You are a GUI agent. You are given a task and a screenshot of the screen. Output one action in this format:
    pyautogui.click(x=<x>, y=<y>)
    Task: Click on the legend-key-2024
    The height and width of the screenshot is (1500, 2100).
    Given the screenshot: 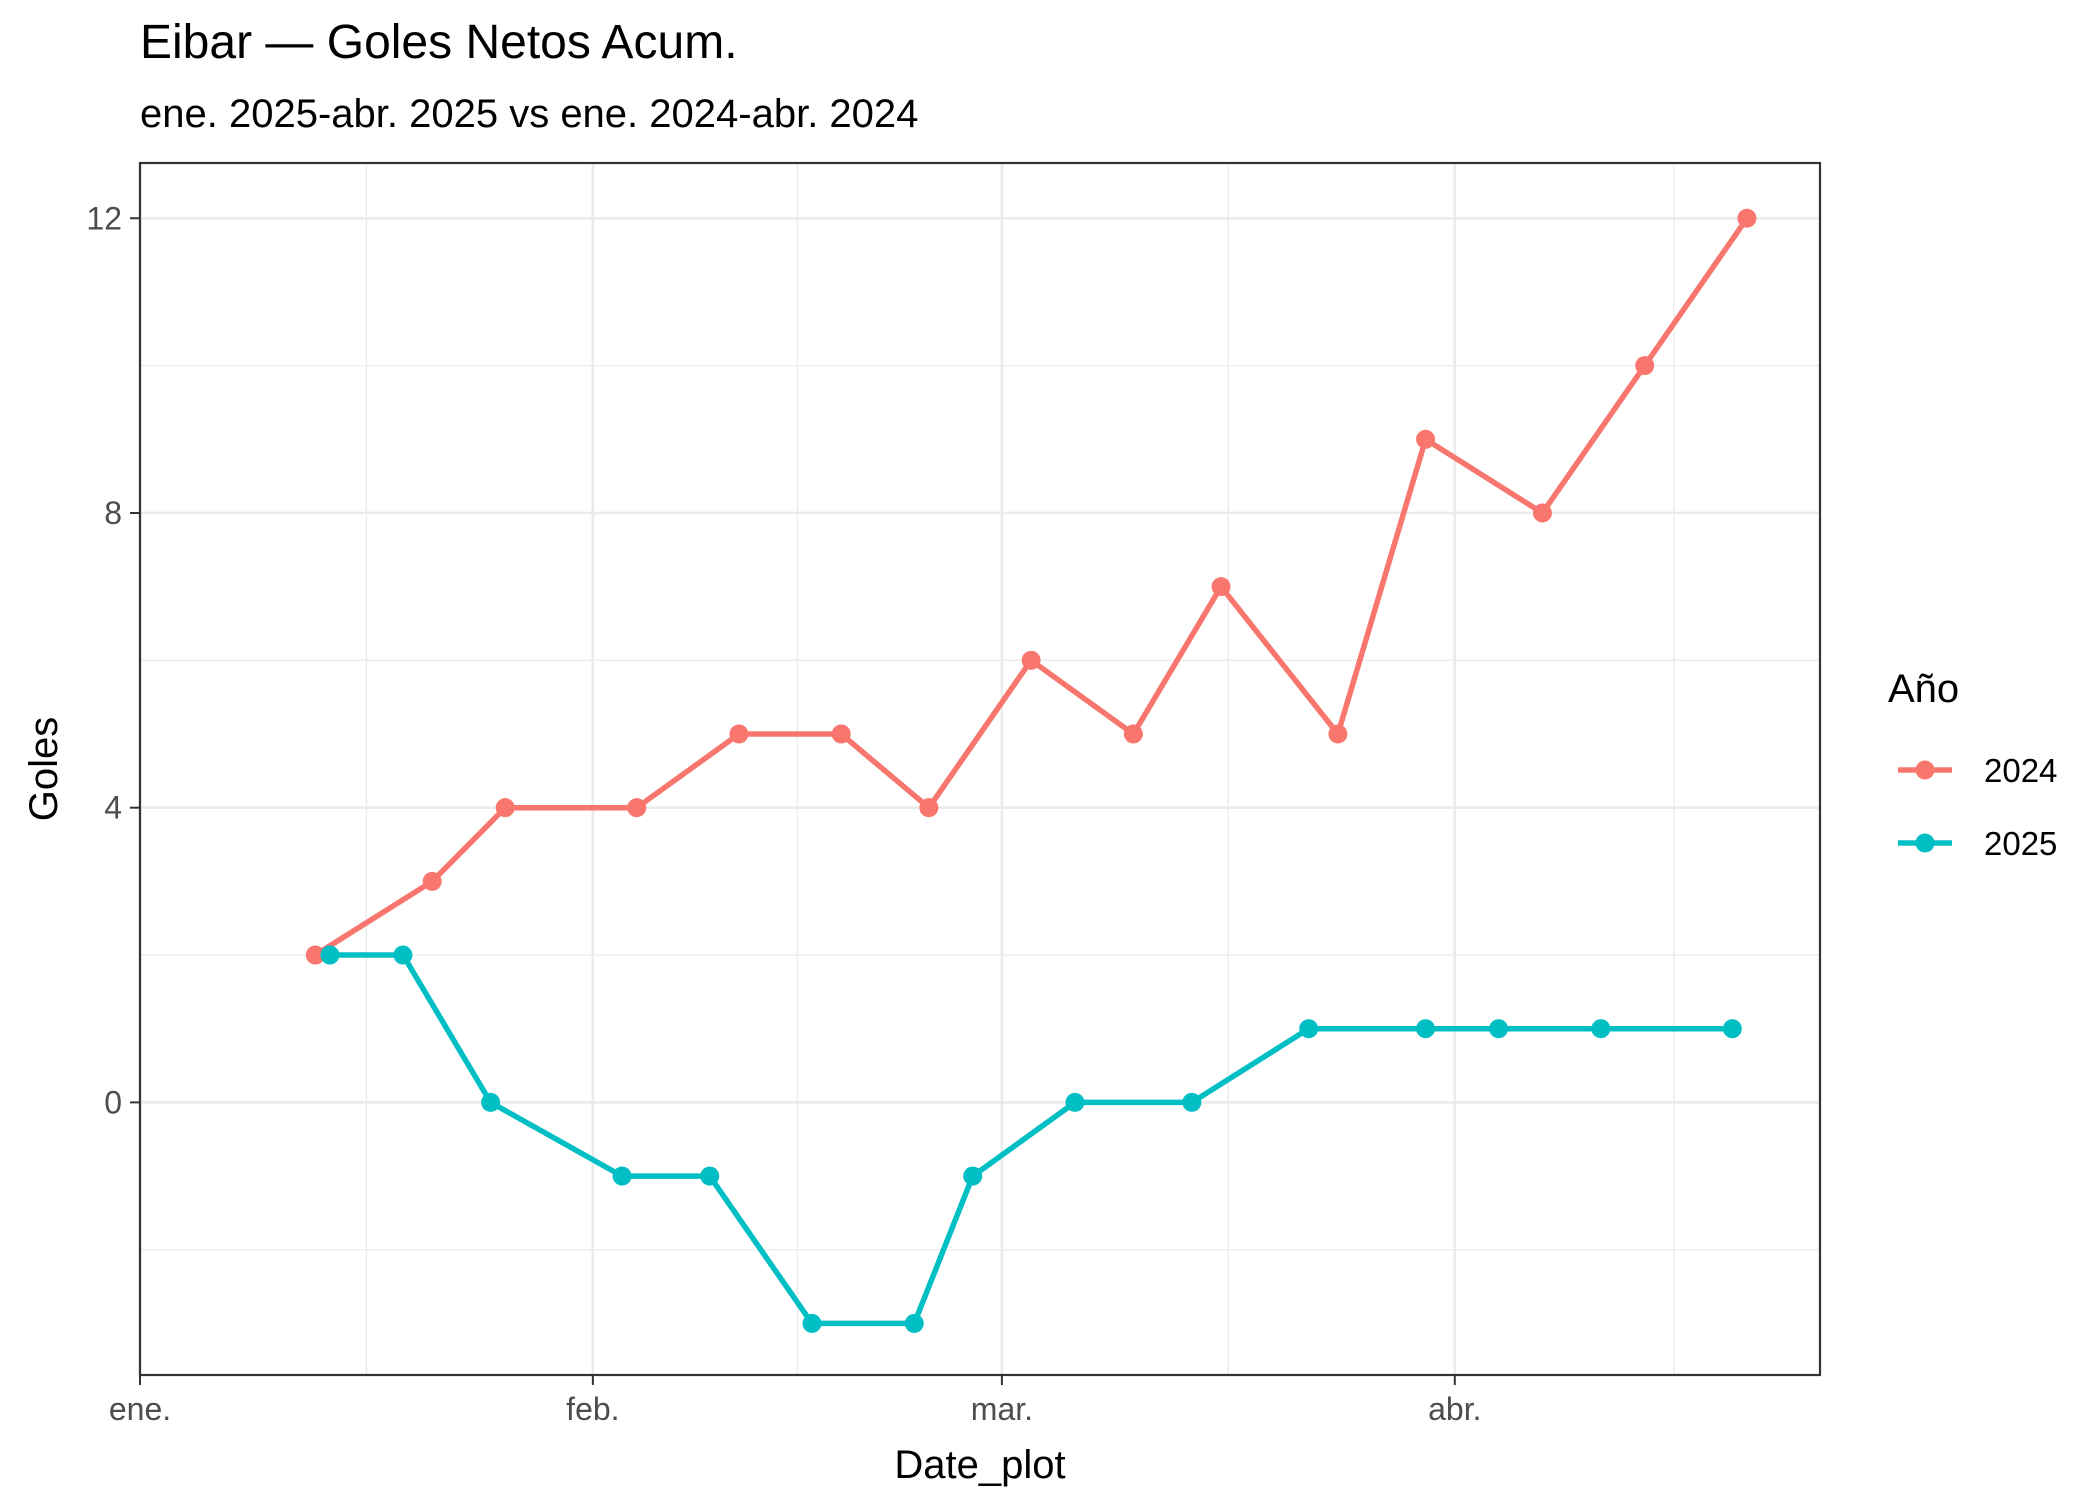 What is the action you would take?
    pyautogui.click(x=1925, y=770)
    